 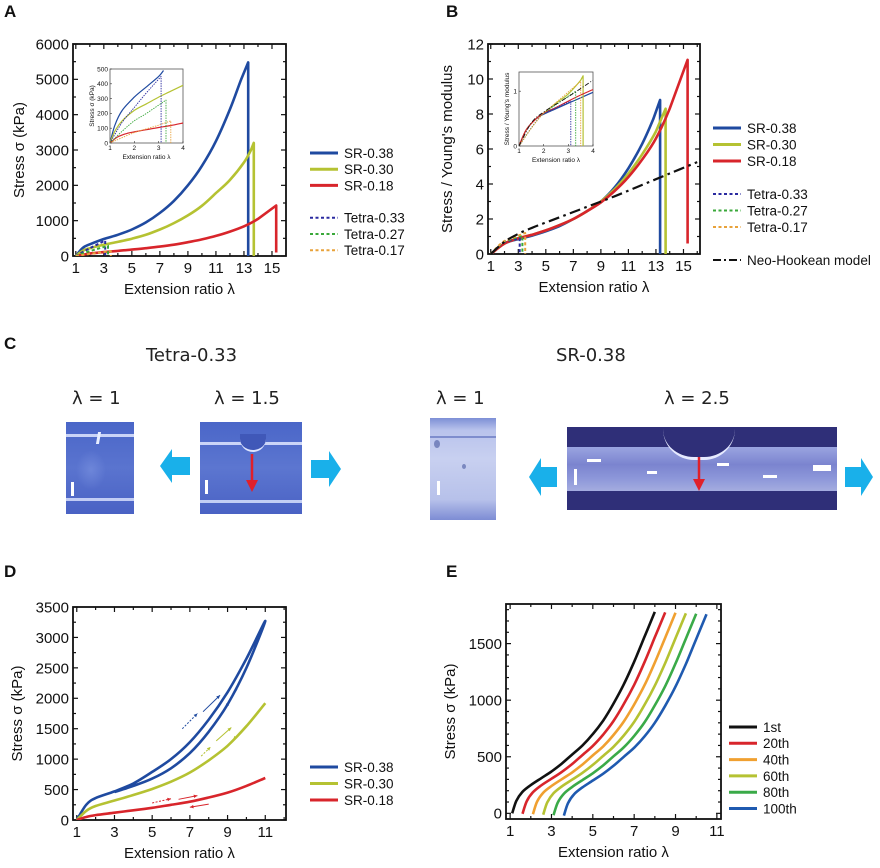 I want to click on y-tick-label: 4000, so click(x=52, y=115).